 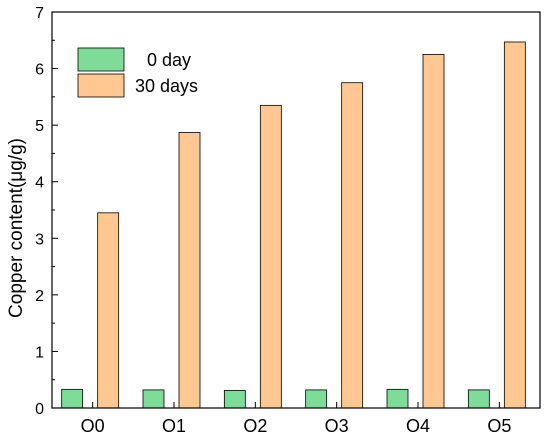 What do you see at coordinates (418, 426) in the screenshot?
I see `x-tick-label-o4: O4` at bounding box center [418, 426].